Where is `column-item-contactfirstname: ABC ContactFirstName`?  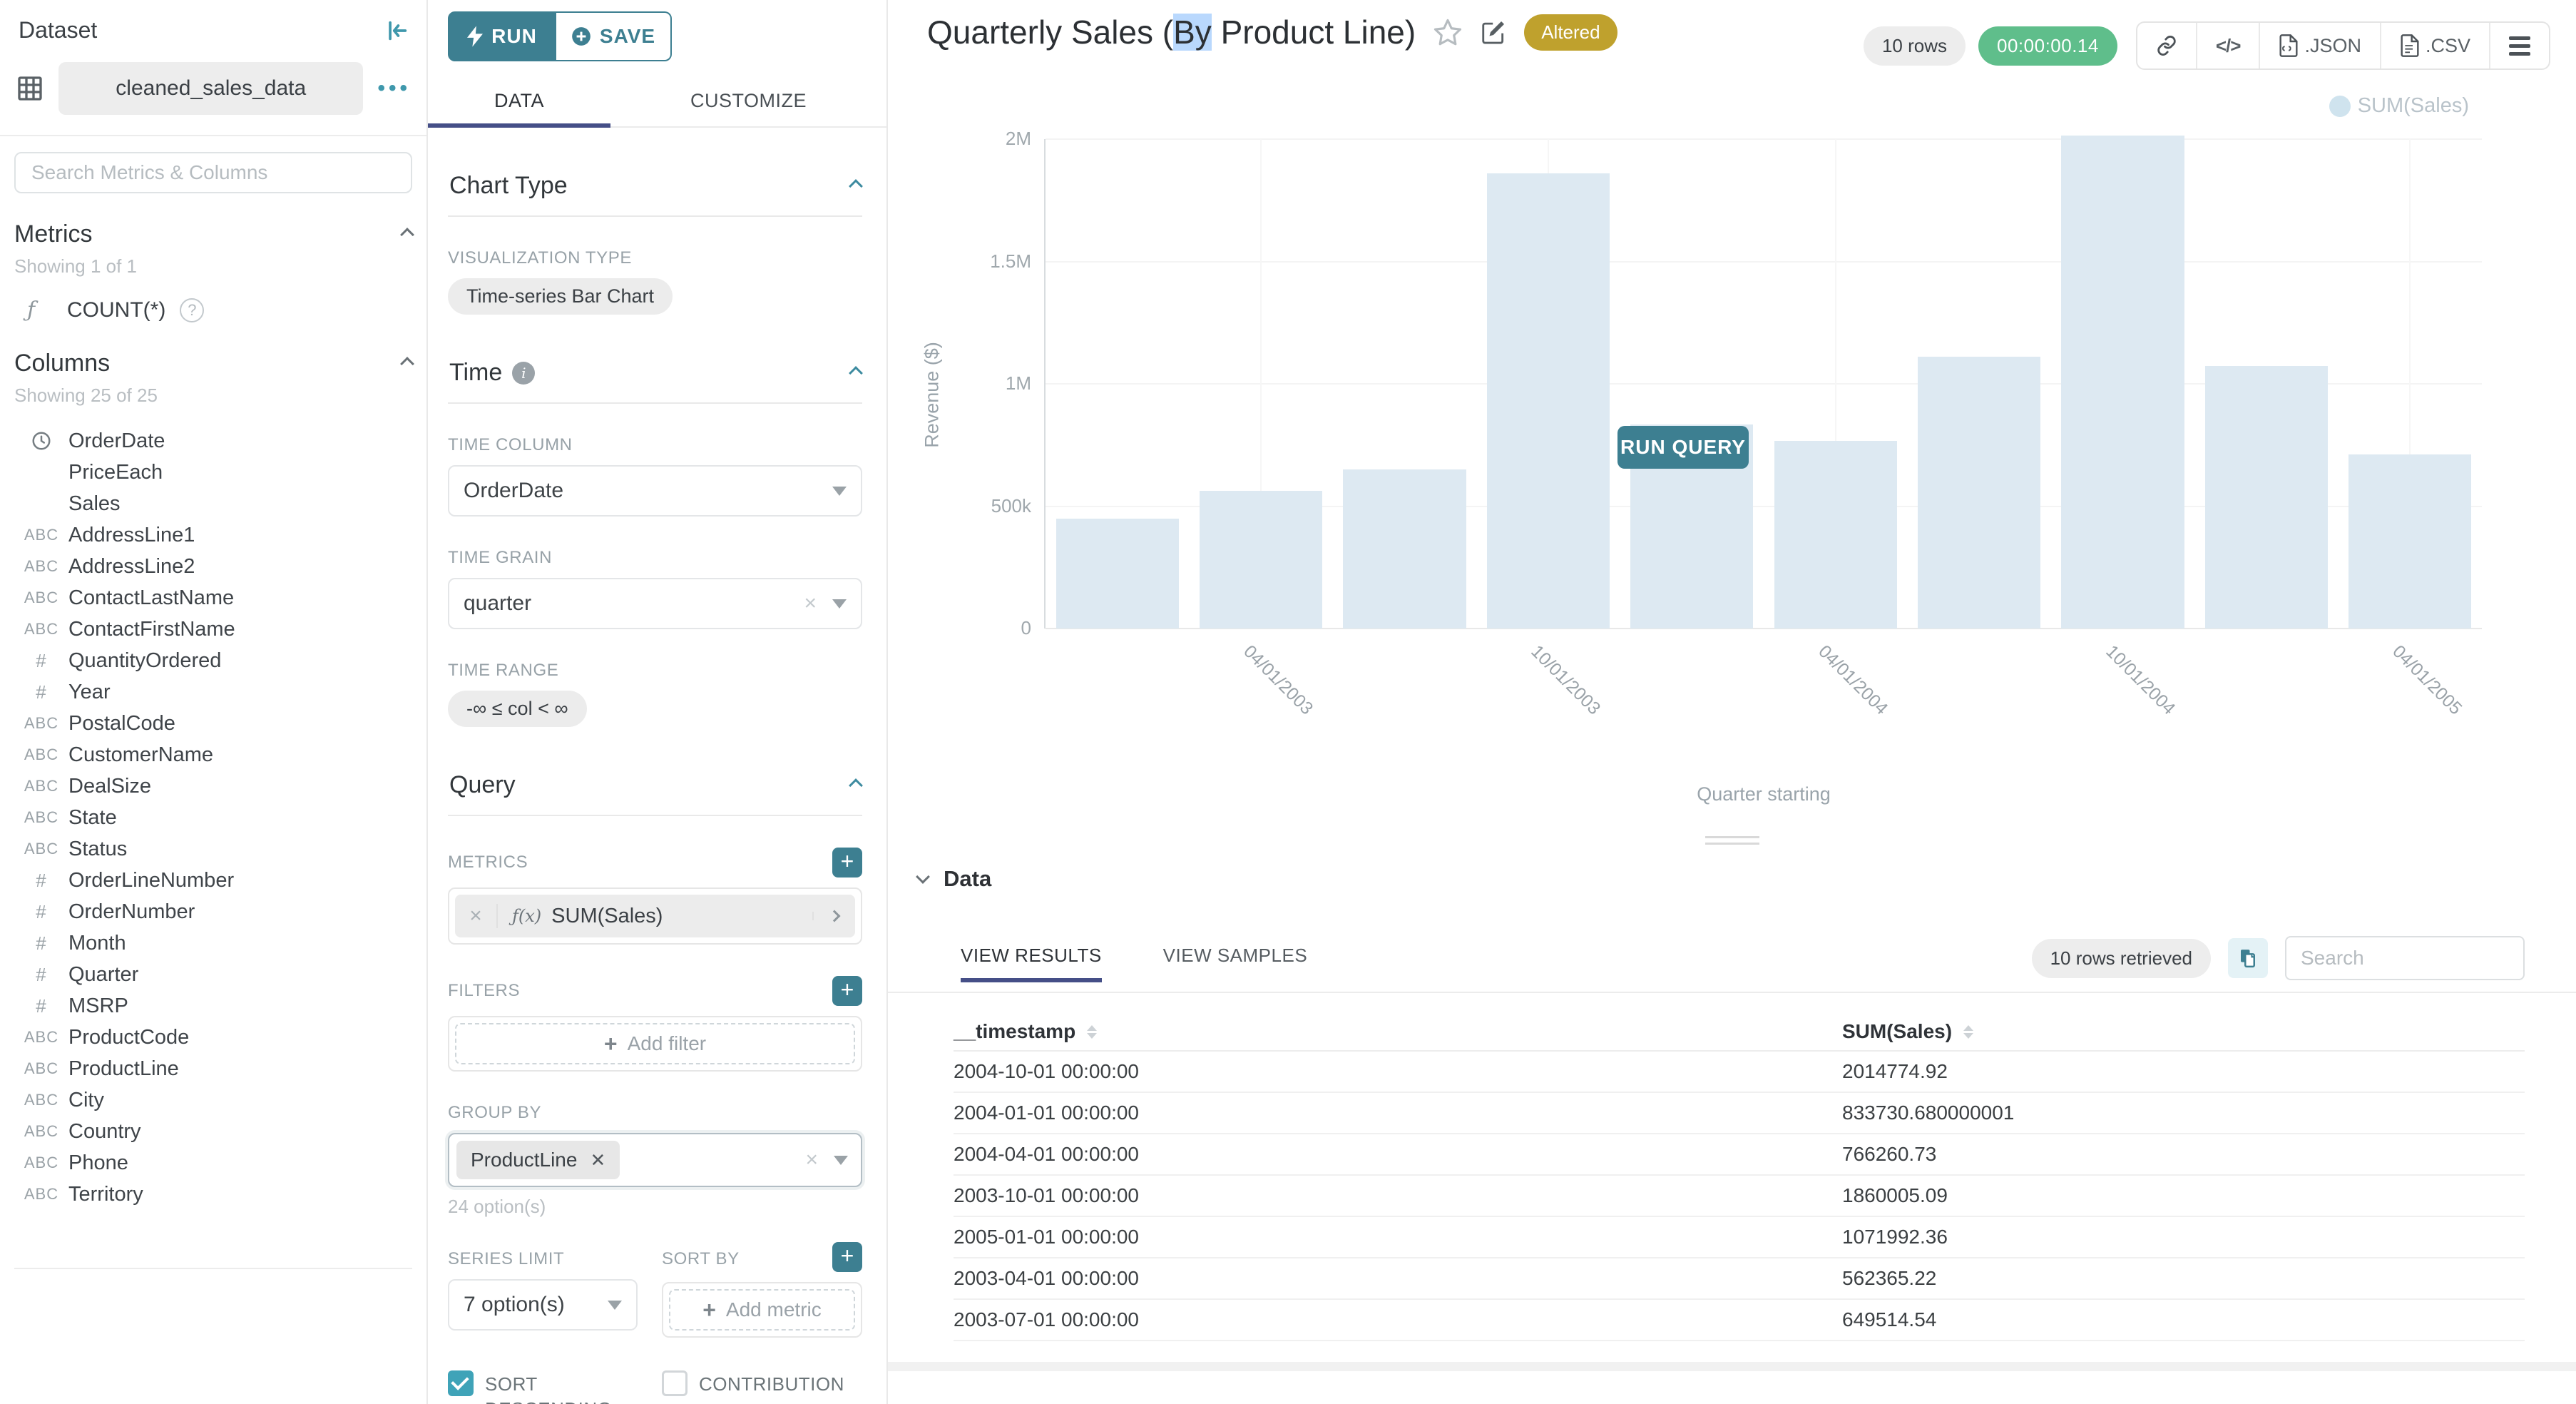 column-item-contactfirstname: ABC ContactFirstName is located at coordinates (213, 629).